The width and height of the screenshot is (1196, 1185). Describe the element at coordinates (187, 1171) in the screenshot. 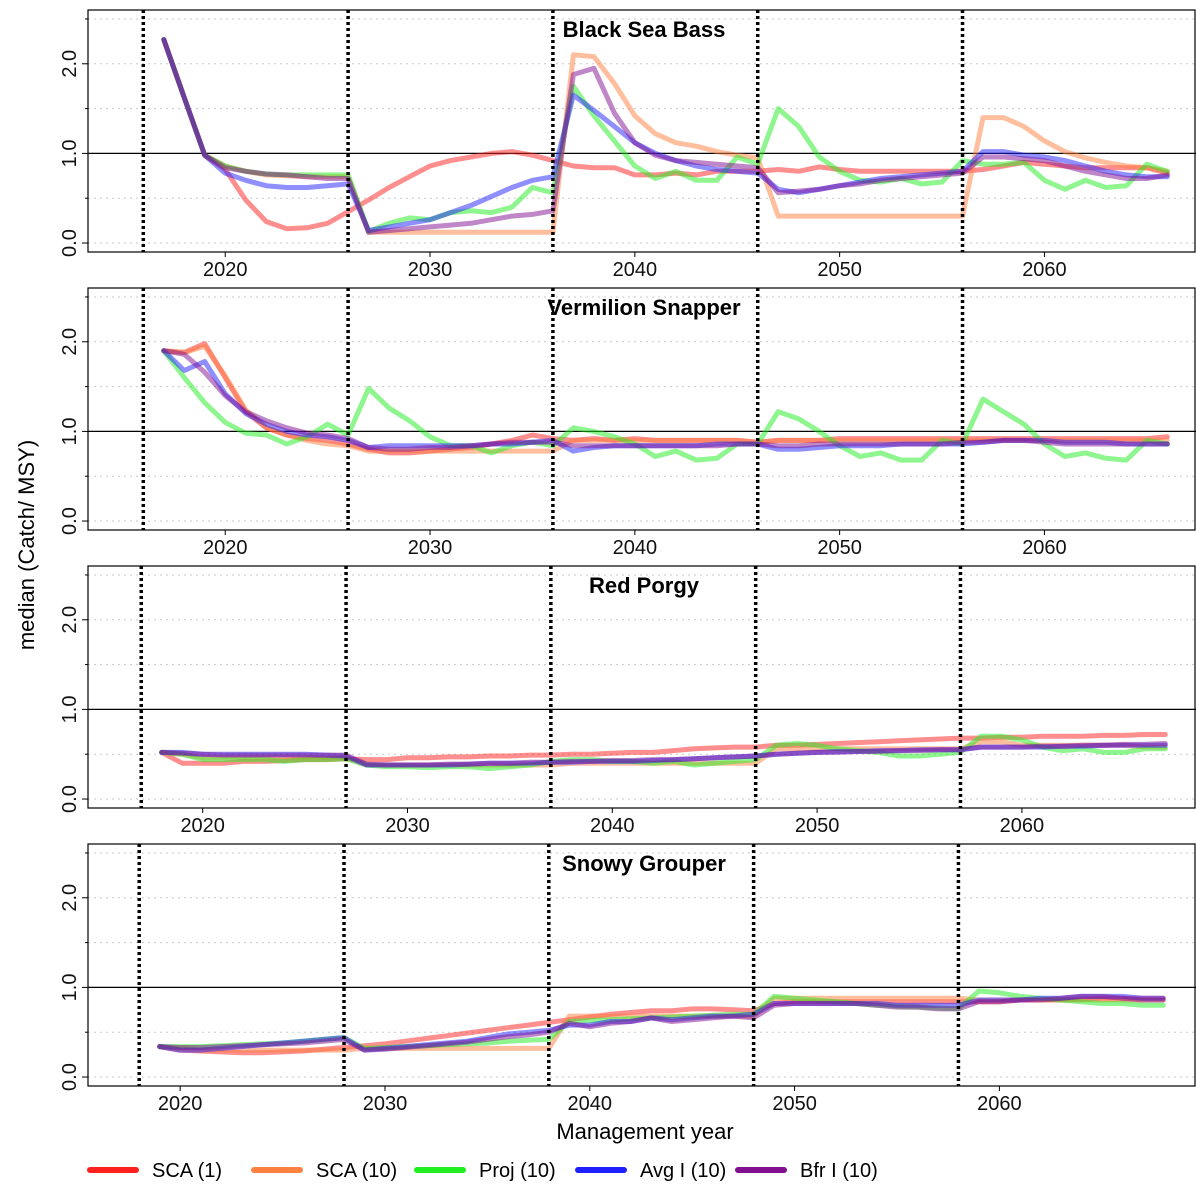

I see `legend-label: SCA (1)` at that location.